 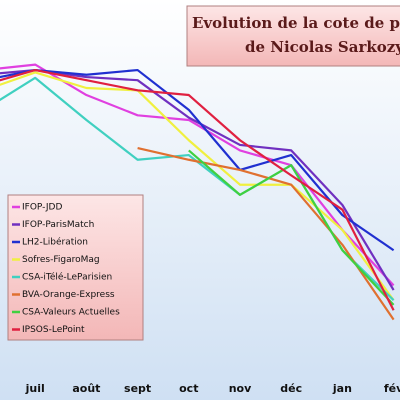 I want to click on chart-title: Evolution de la cote de popu, so click(x=296, y=23).